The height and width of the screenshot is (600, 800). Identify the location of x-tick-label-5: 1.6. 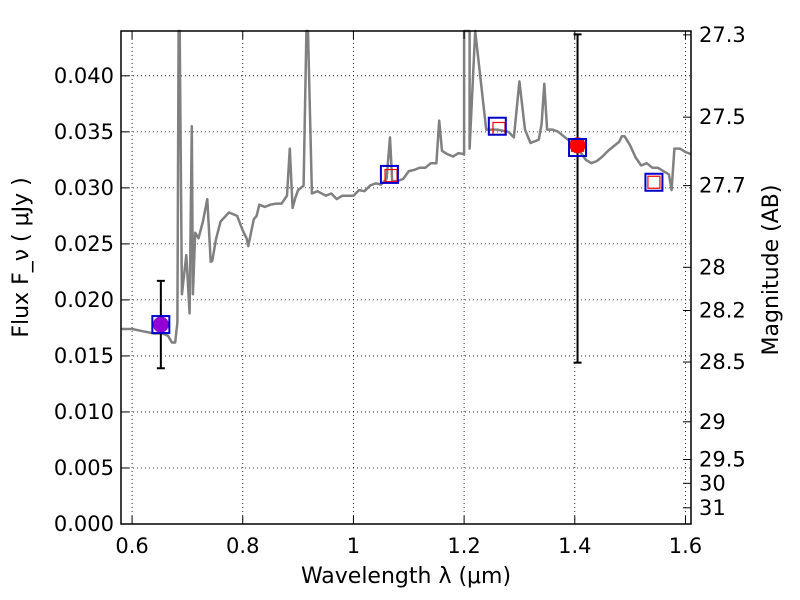
(685, 546).